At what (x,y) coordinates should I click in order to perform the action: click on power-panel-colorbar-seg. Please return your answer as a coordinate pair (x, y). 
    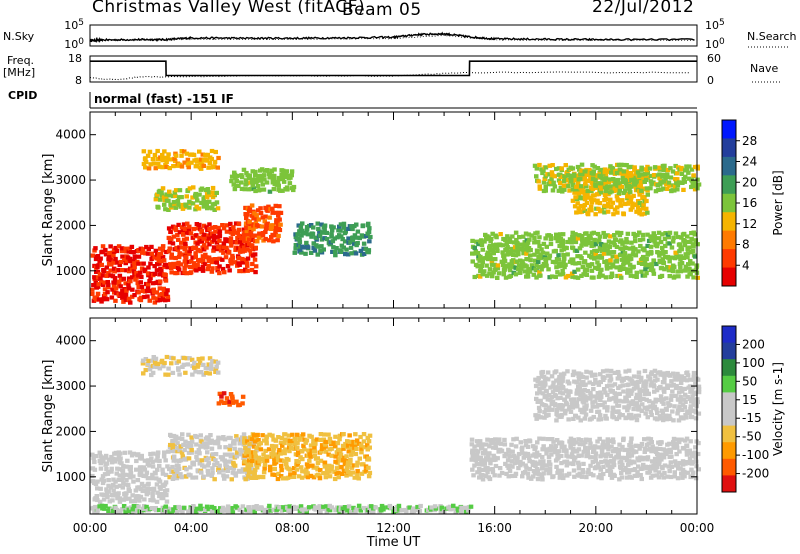
    Looking at the image, I should click on (729, 148).